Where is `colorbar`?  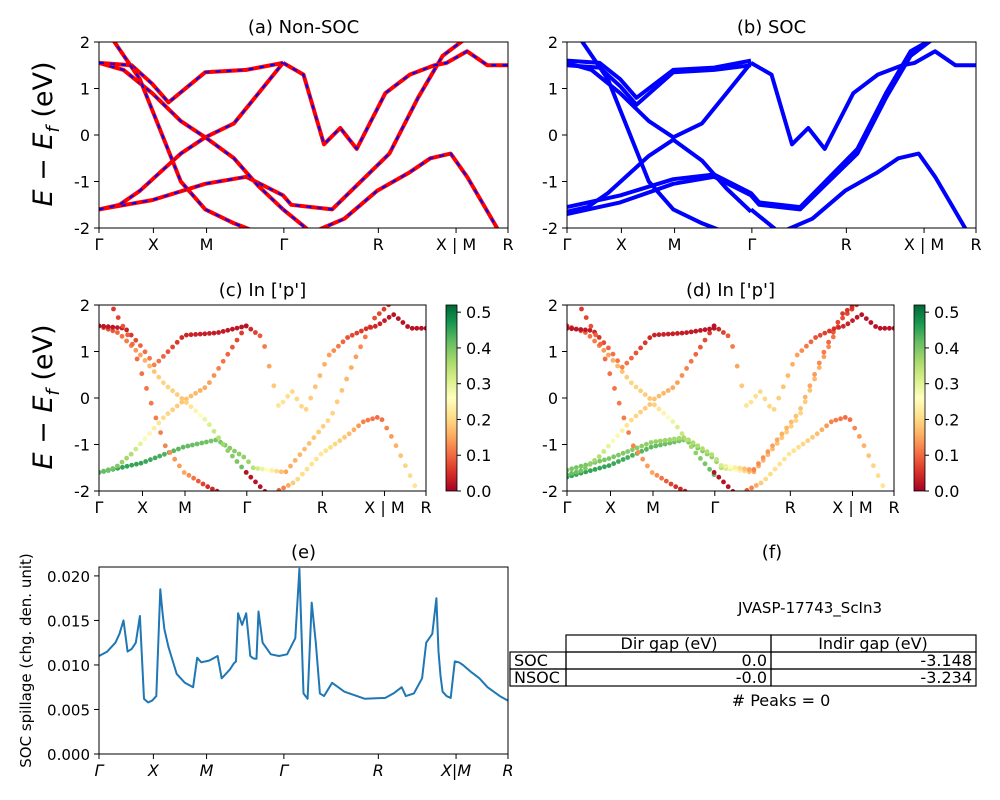 colorbar is located at coordinates (451, 398).